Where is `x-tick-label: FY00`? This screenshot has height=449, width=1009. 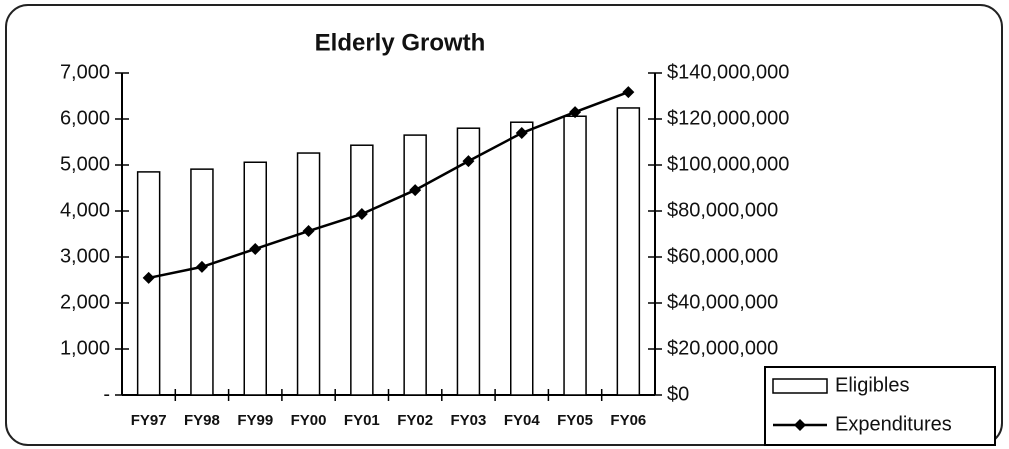 x-tick-label: FY00 is located at coordinates (309, 420).